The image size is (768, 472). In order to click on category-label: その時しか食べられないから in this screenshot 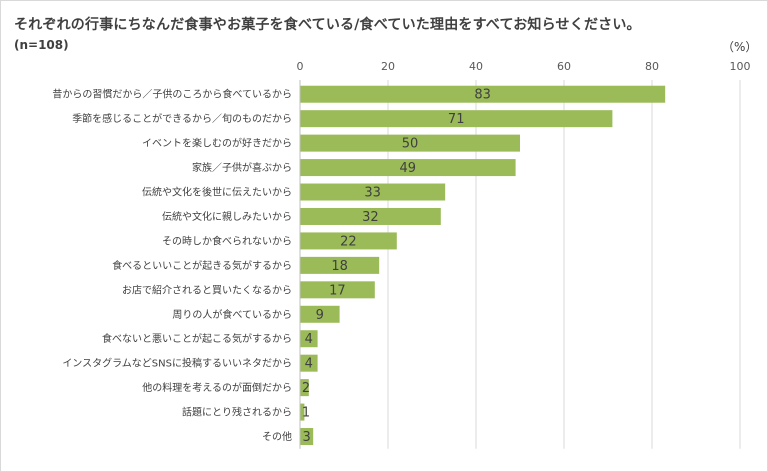, I will do `click(227, 240)`.